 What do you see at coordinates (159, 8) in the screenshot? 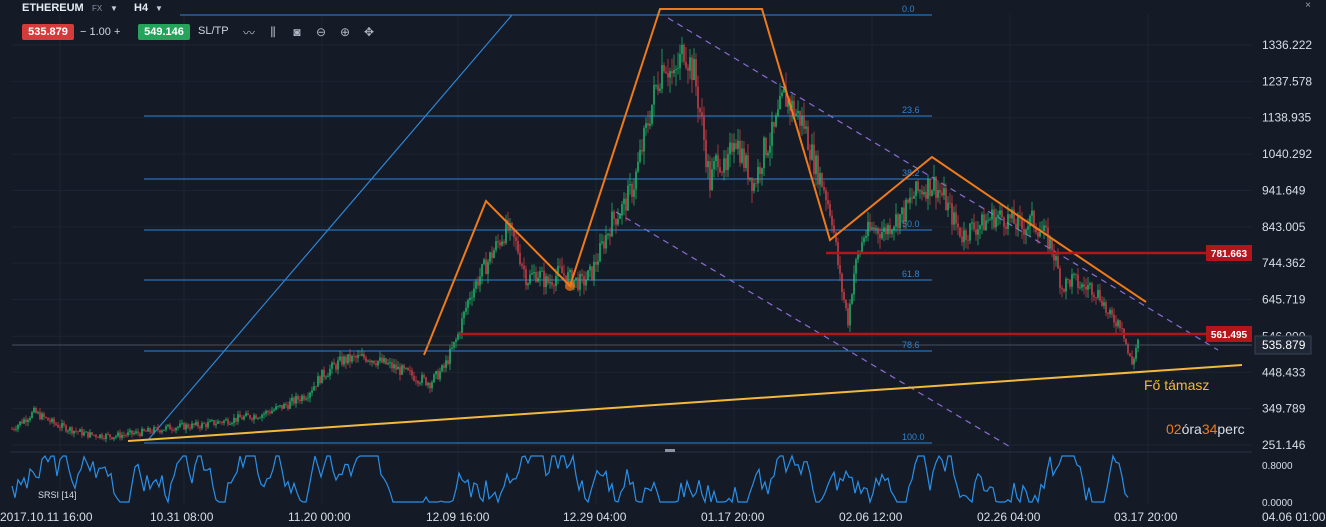
I see `timeframe-dropdown-icon: ▼` at bounding box center [159, 8].